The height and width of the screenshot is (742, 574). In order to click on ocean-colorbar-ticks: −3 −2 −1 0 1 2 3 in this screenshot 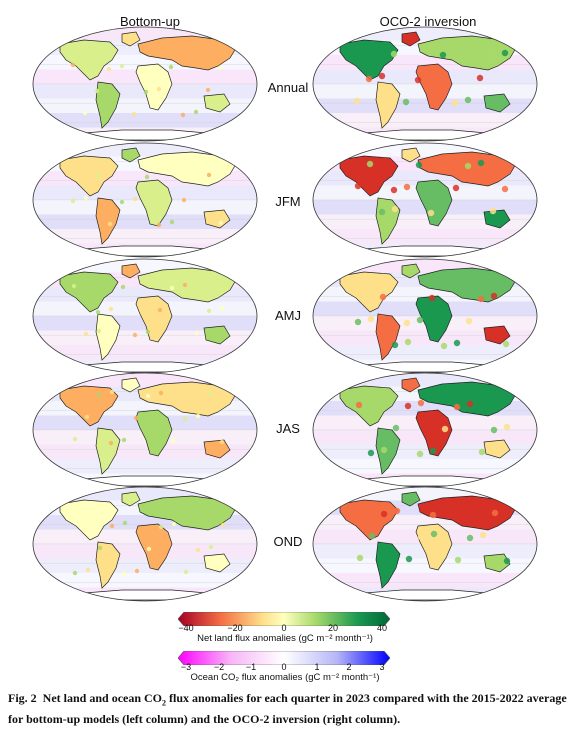, I will do `click(284, 668)`.